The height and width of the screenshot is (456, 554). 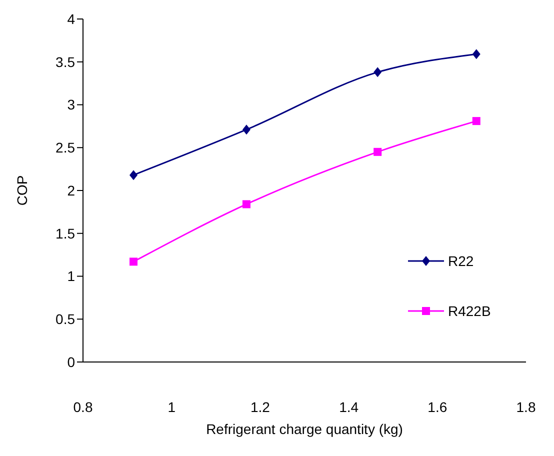 What do you see at coordinates (71, 190) in the screenshot?
I see `y-tick-label: 2` at bounding box center [71, 190].